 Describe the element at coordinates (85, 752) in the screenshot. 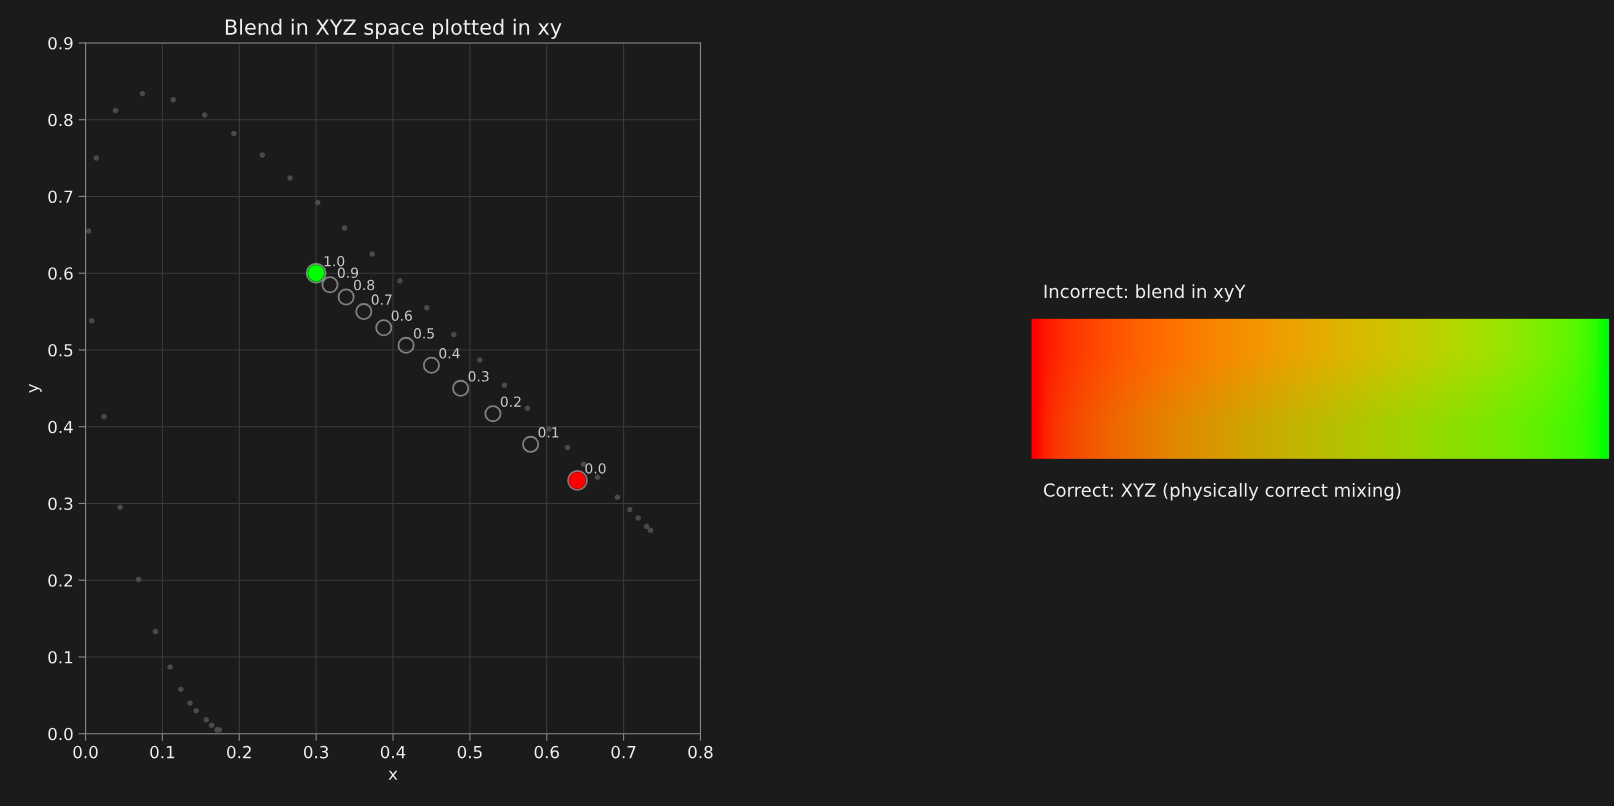

I see `x-tick-label: 0.0` at that location.